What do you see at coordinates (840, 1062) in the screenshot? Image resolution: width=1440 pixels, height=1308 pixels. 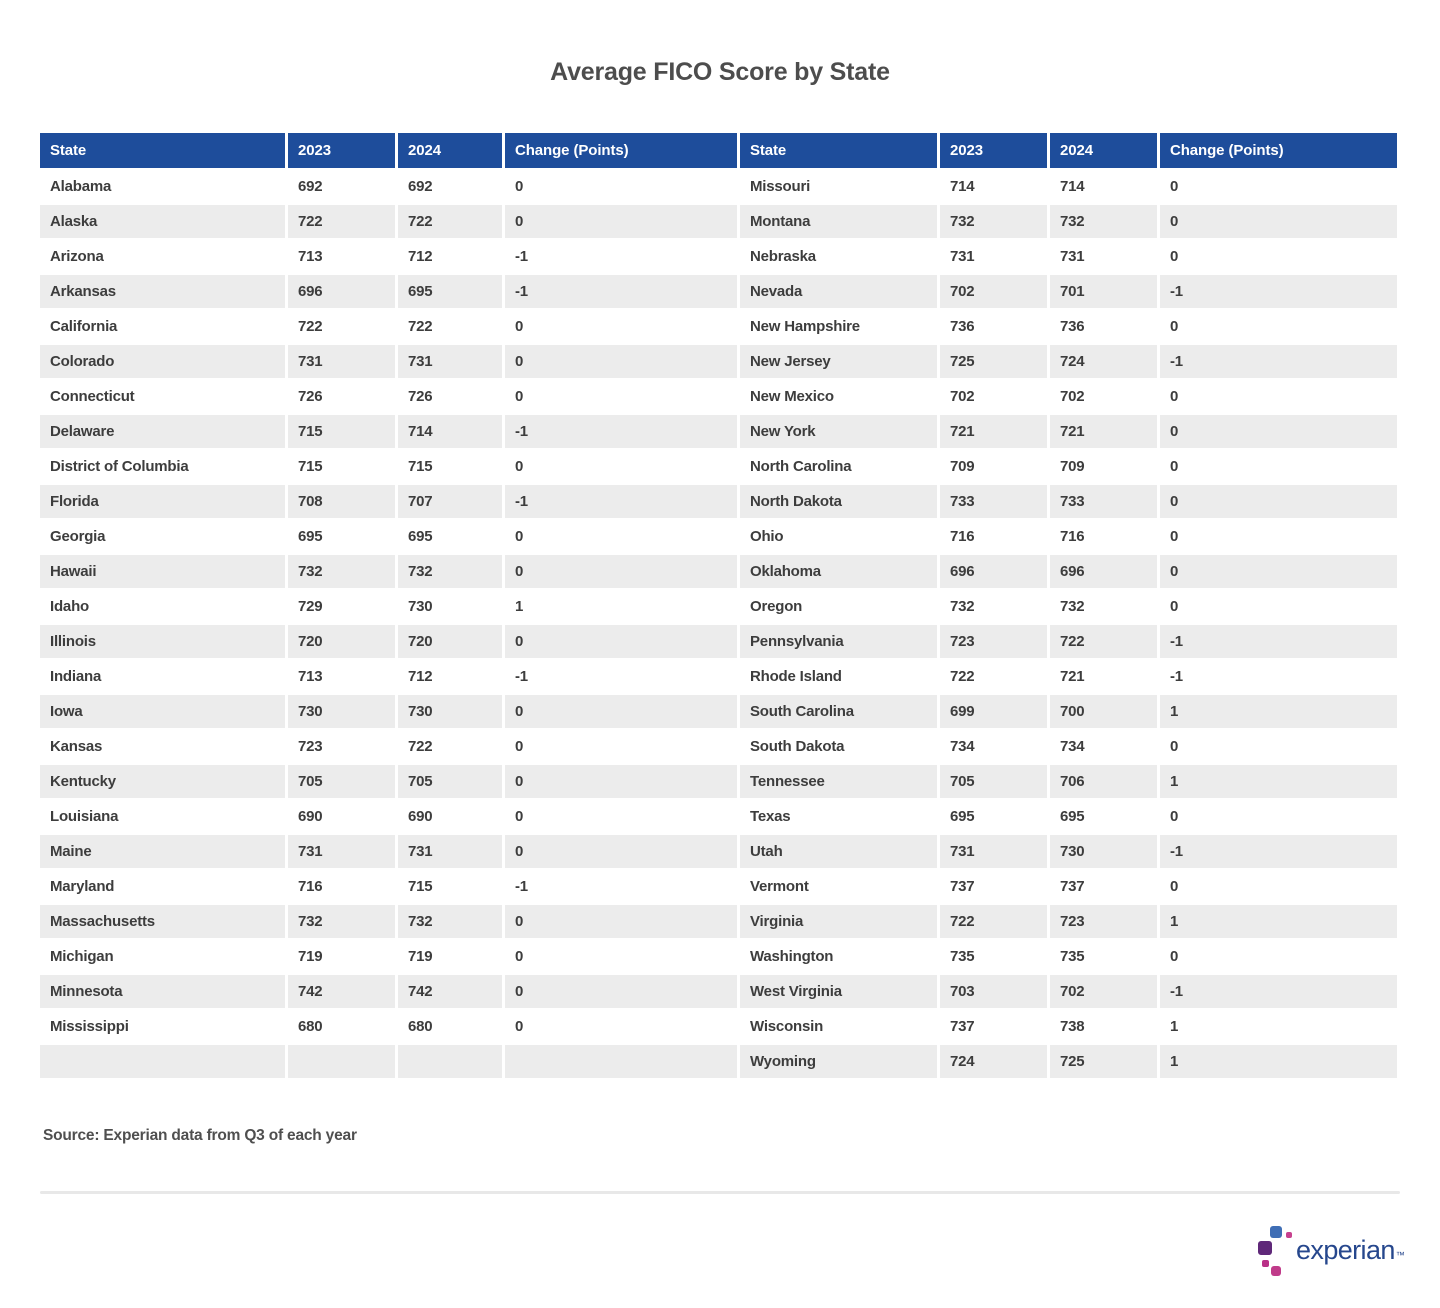 I see `state-cell: Wyoming` at bounding box center [840, 1062].